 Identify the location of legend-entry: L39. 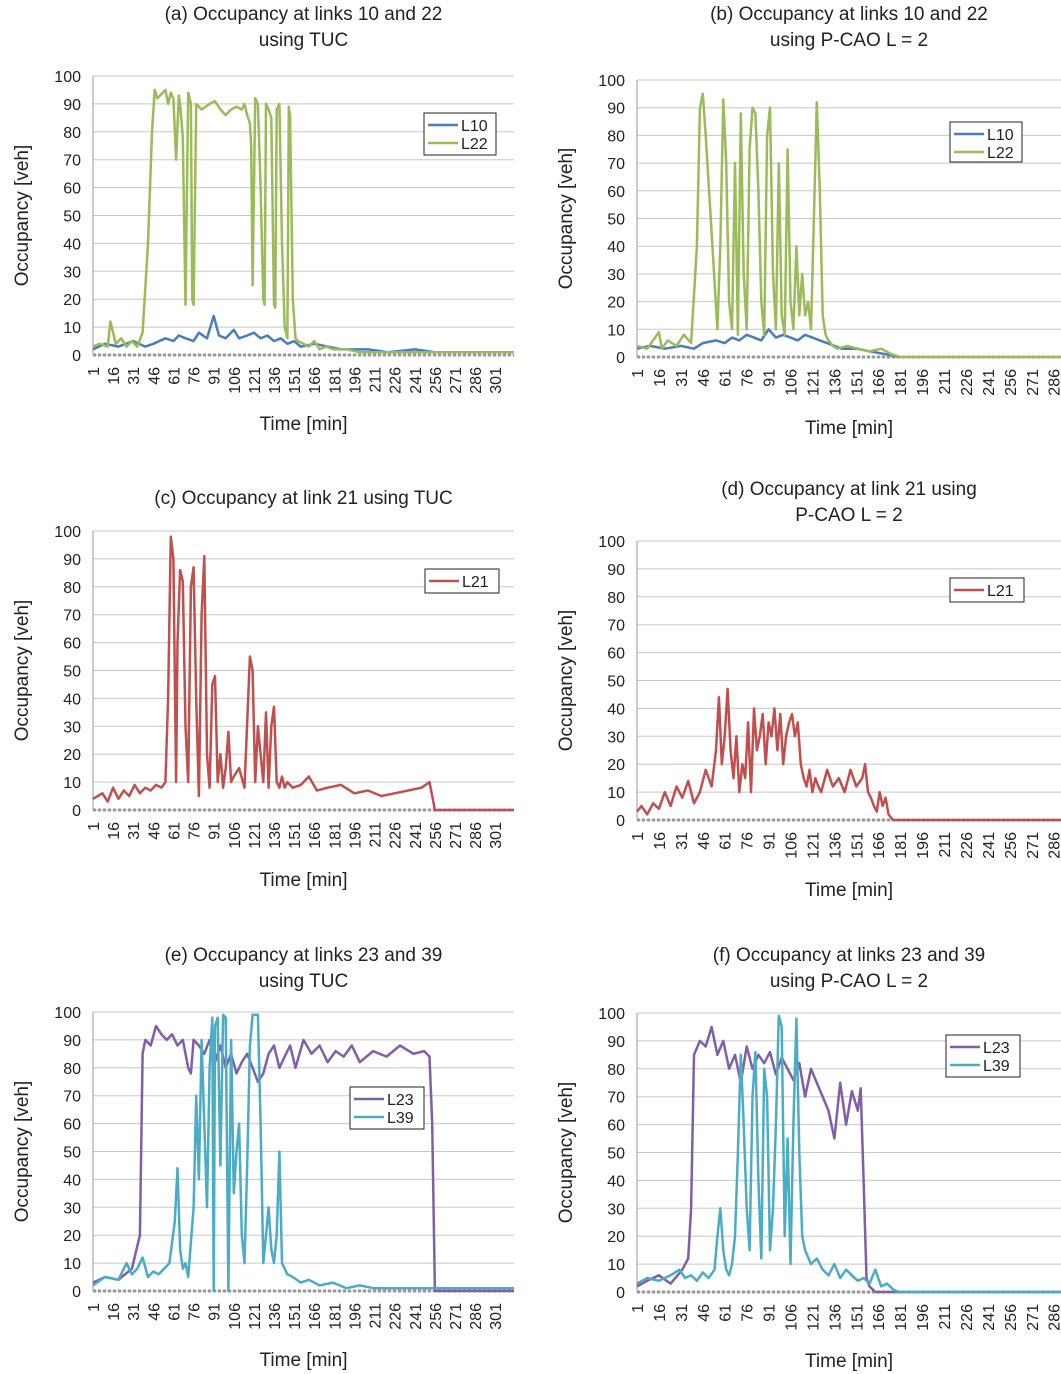
(400, 1118).